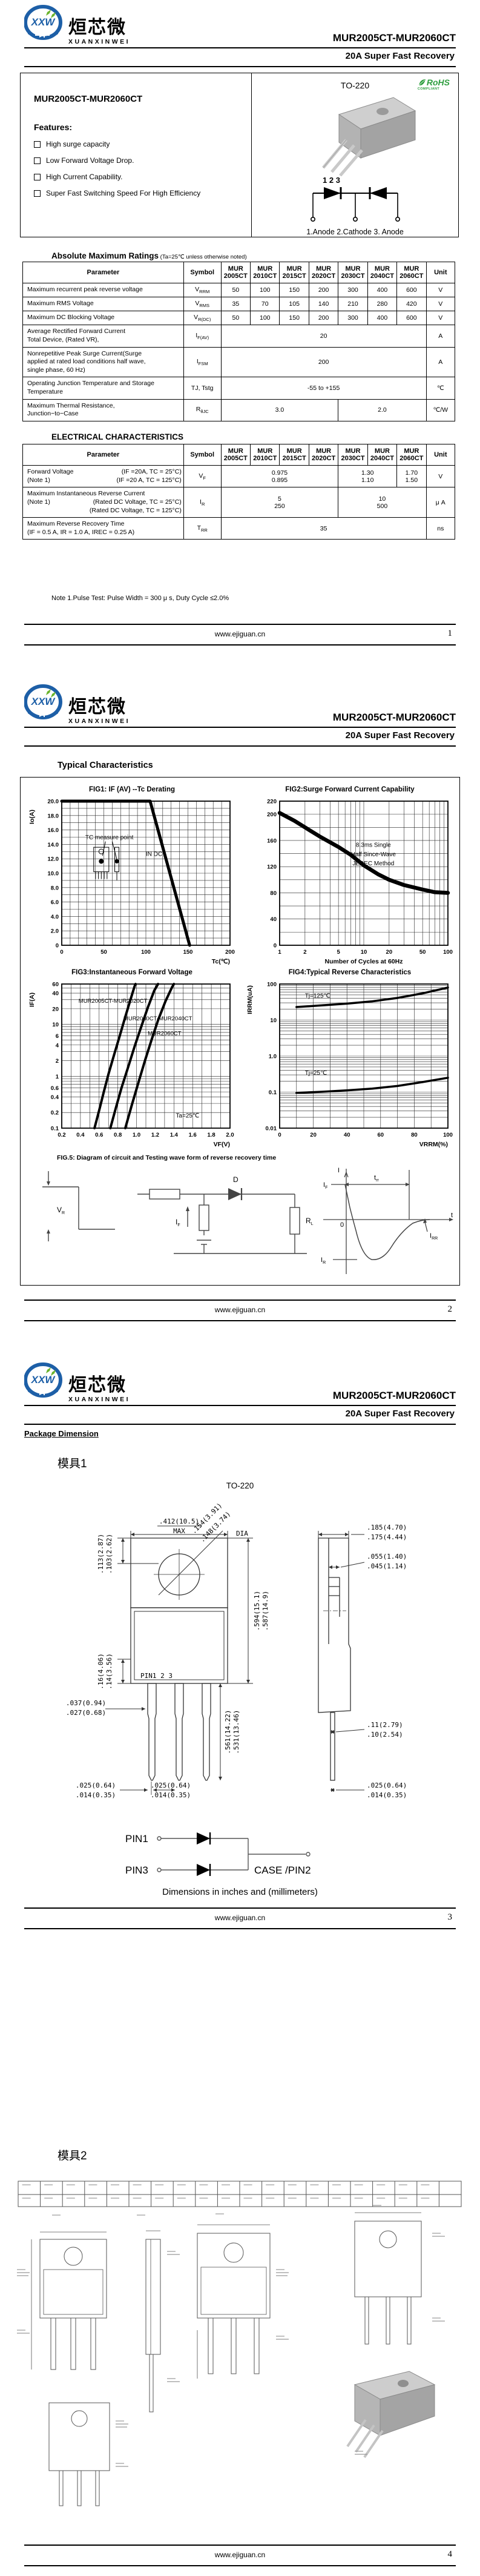  I want to click on fig1-title: FIG1: IF (AV) --Tc Derating, so click(132, 789).